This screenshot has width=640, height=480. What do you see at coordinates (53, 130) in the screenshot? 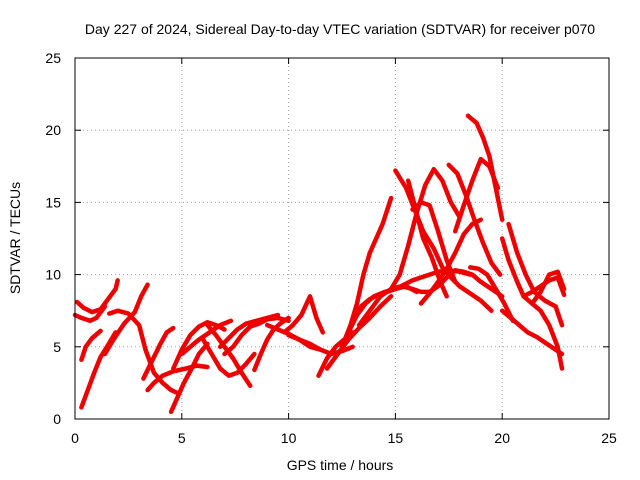
I see `y-tick-label: 20` at bounding box center [53, 130].